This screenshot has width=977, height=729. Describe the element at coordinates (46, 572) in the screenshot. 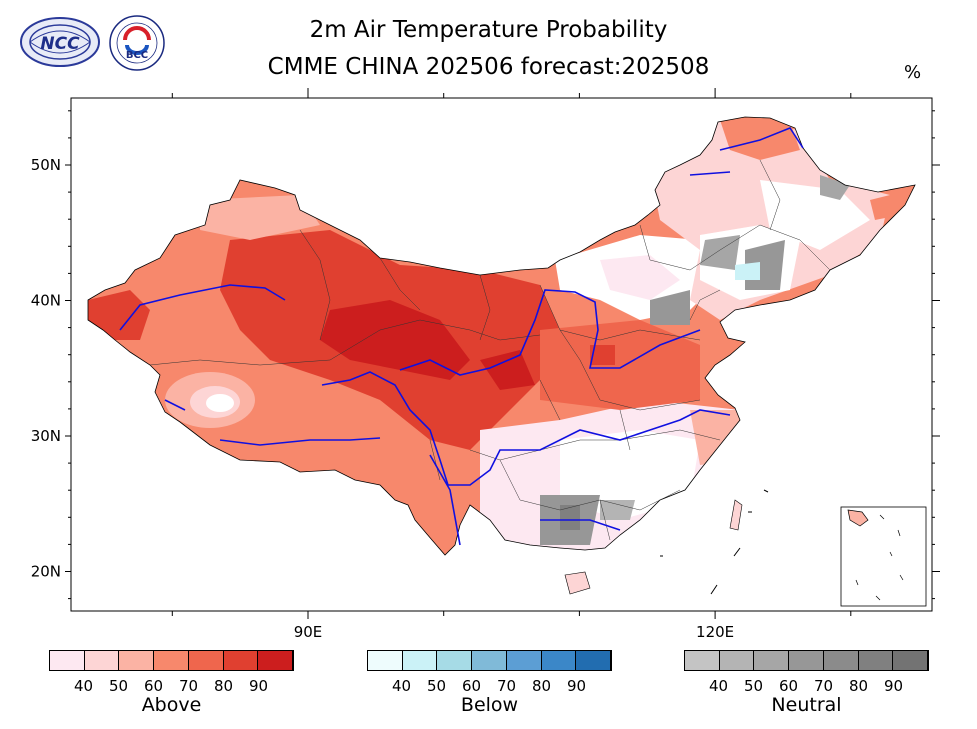

I see `lat-label: 20N` at that location.